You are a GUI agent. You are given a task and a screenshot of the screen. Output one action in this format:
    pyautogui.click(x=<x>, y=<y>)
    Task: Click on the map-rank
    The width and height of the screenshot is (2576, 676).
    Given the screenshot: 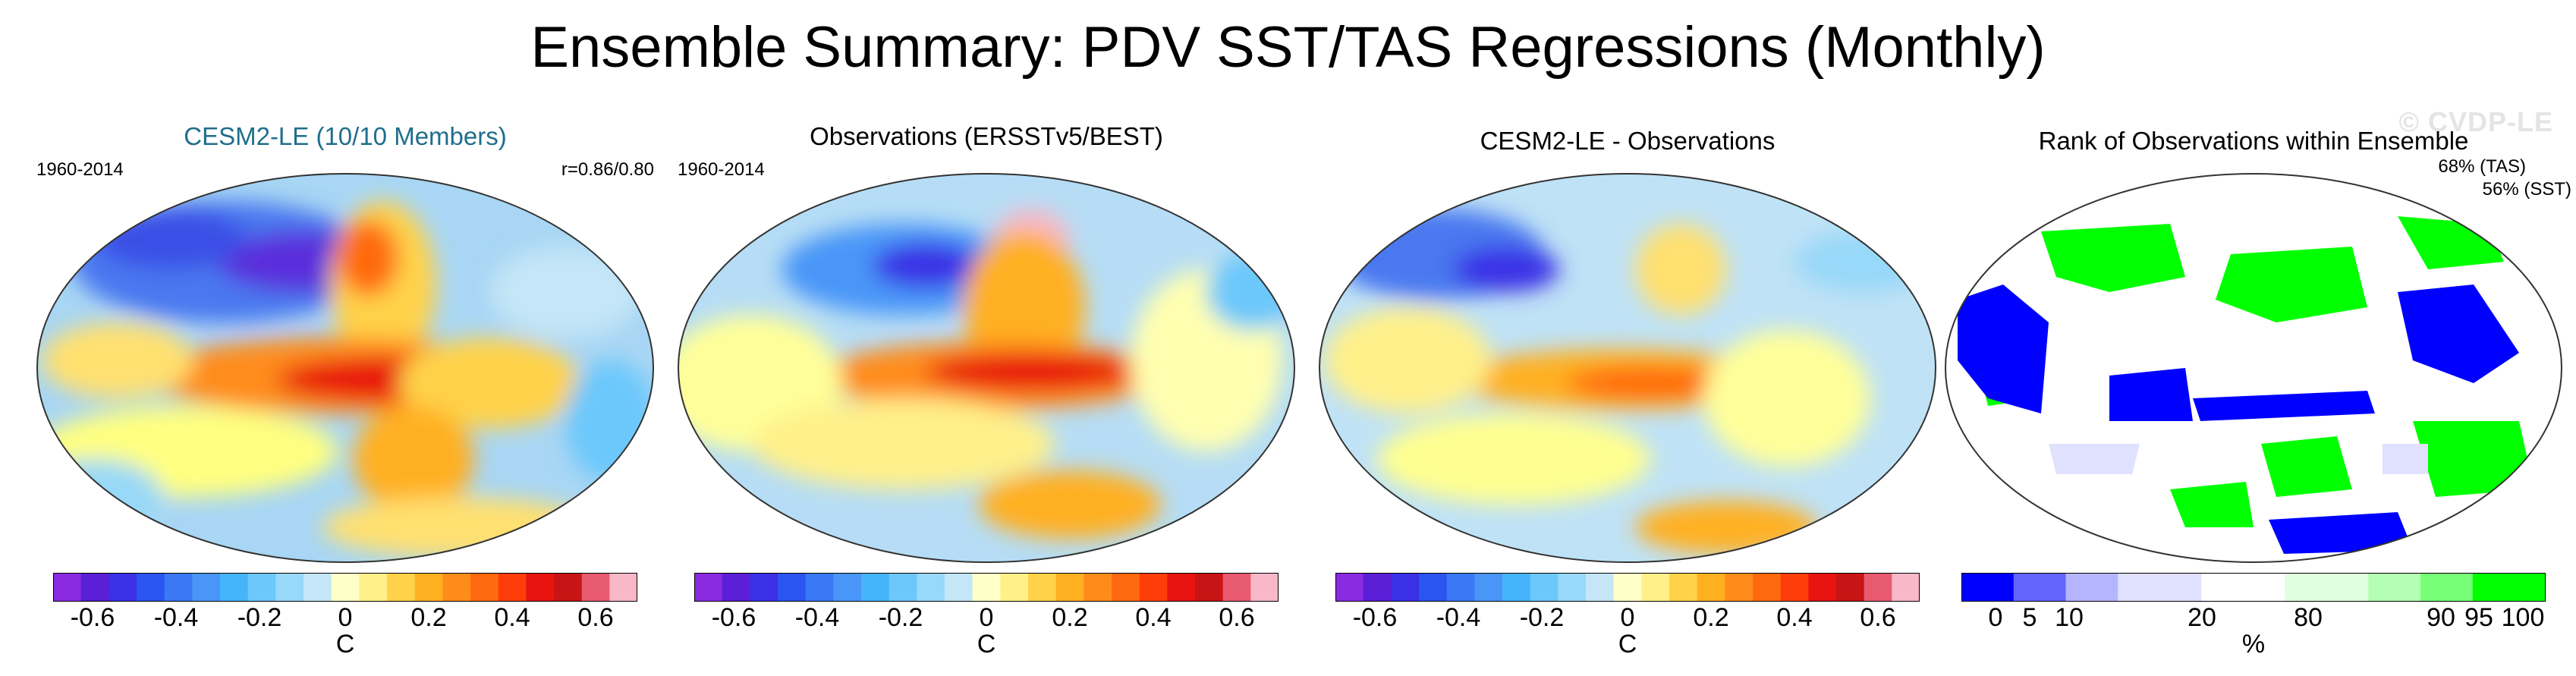 What is the action you would take?
    pyautogui.click(x=2253, y=368)
    